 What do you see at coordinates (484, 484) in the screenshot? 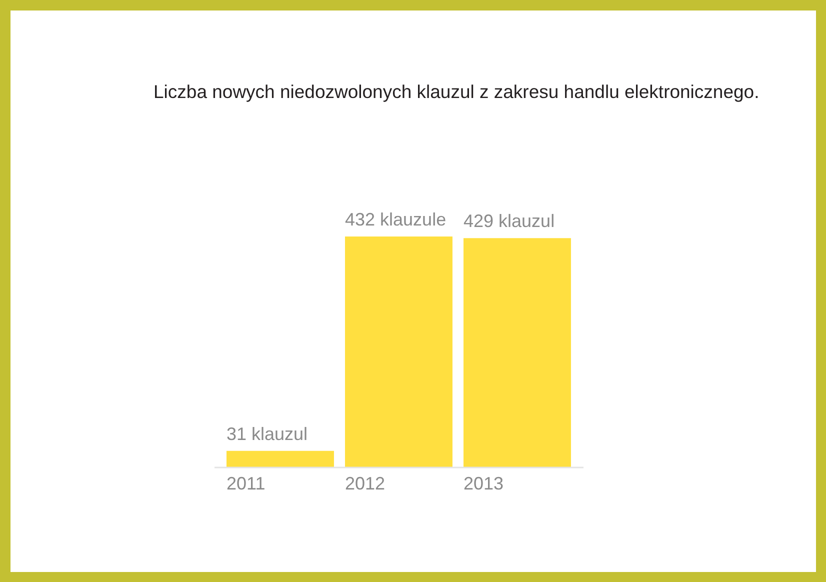
I see `x-tick-label: 2013` at bounding box center [484, 484].